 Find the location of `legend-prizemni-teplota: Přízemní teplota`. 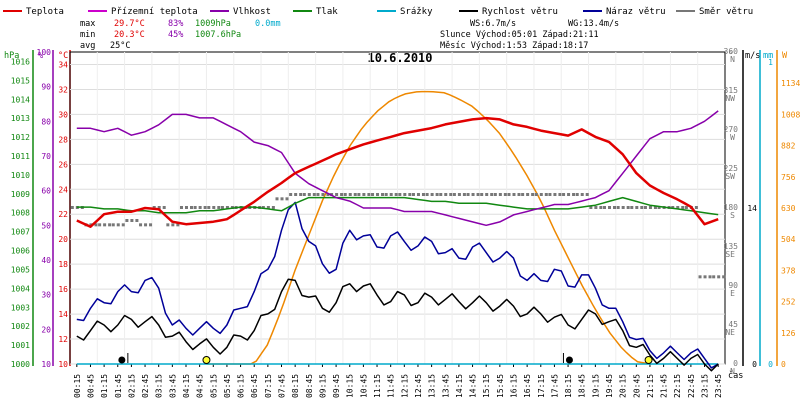

legend-prizemni-teplota: Přízemní teplota is located at coordinates (143, 12).